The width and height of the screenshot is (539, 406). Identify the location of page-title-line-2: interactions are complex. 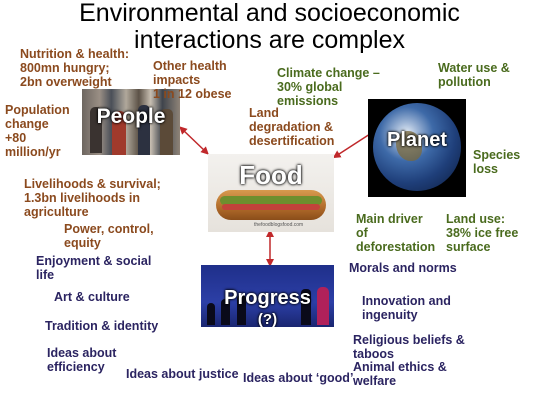
(269, 40).